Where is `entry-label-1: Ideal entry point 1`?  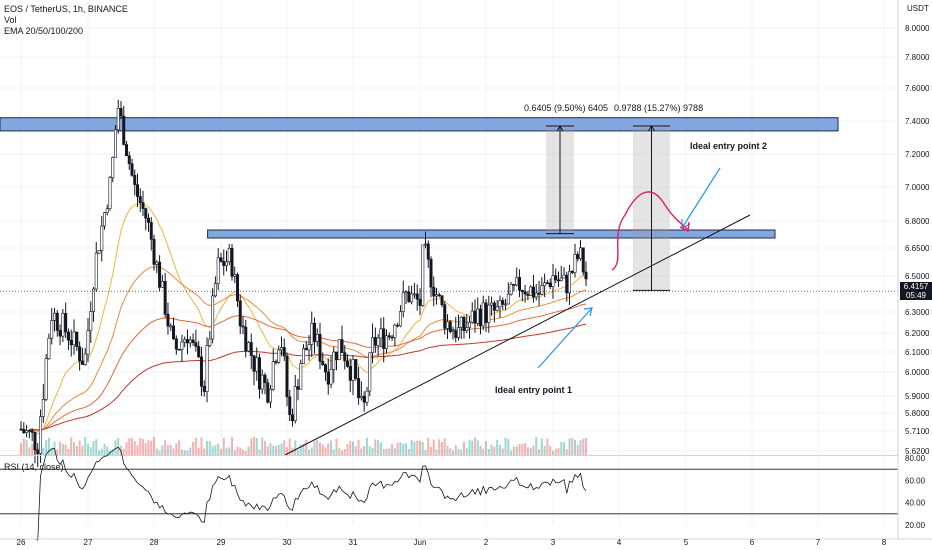 entry-label-1: Ideal entry point 1 is located at coordinates (534, 390).